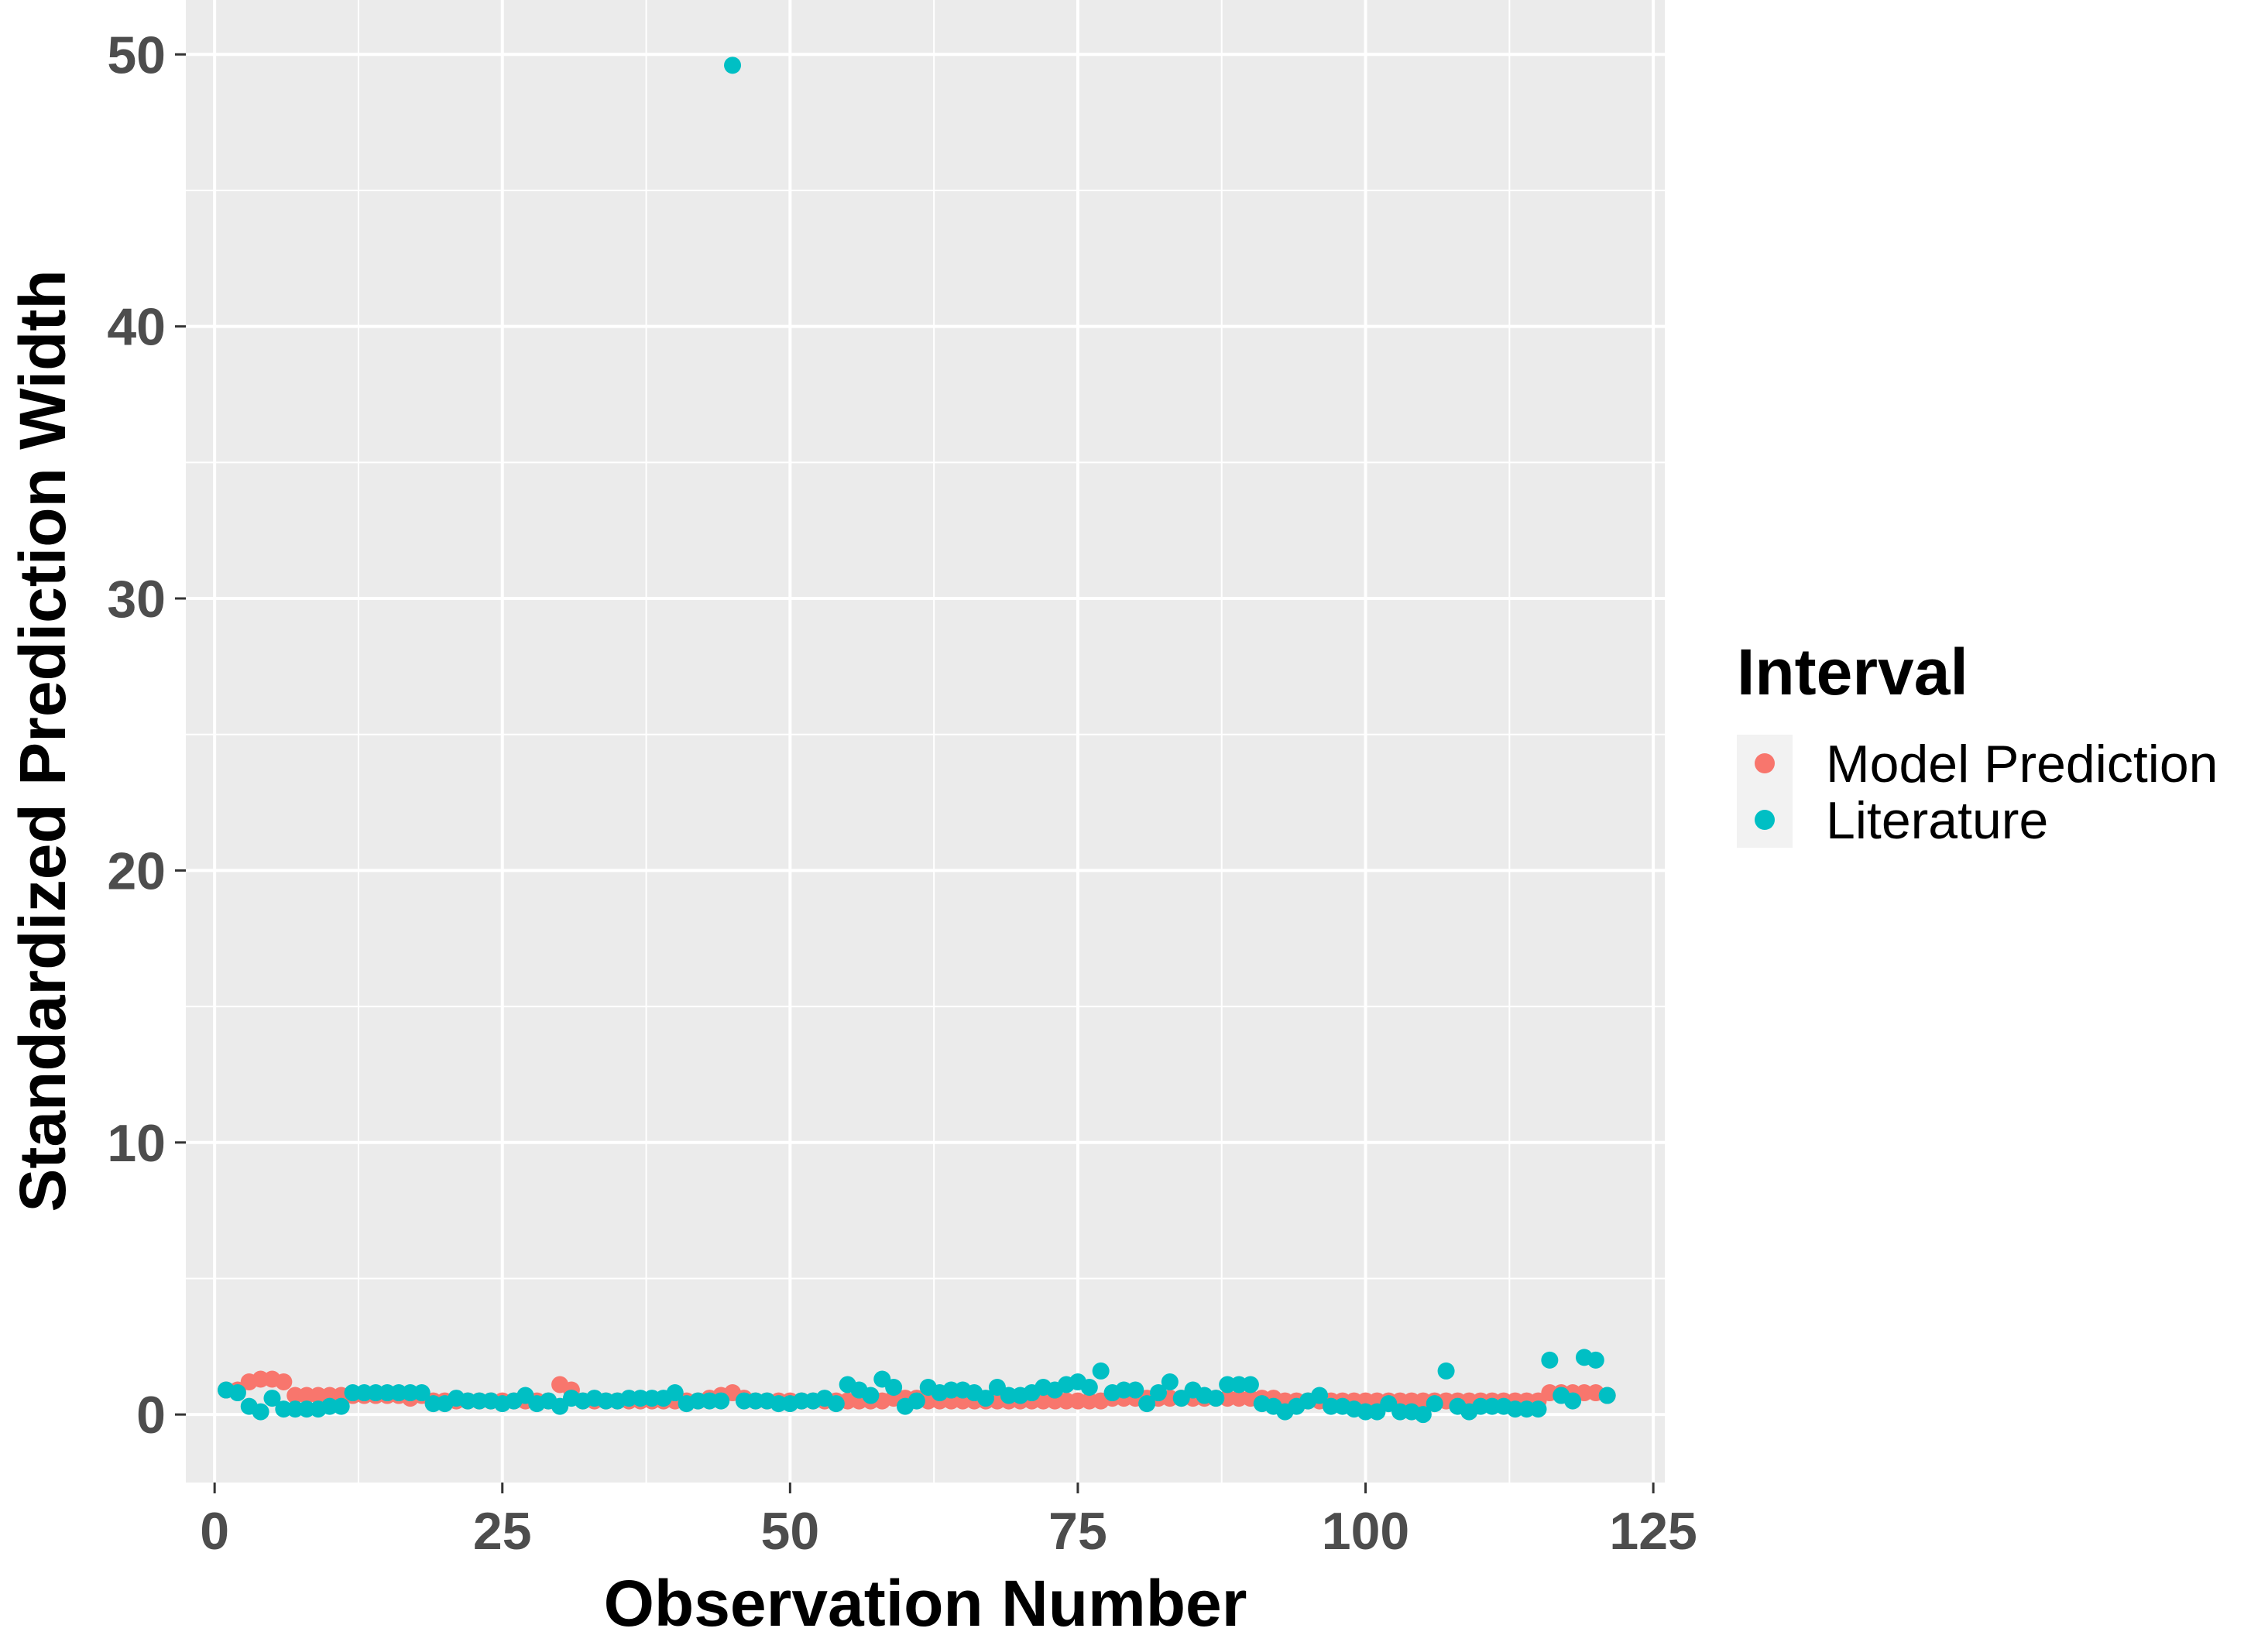 The height and width of the screenshot is (1642, 2268). Describe the element at coordinates (214, 1531) in the screenshot. I see `x-tick-label: 0` at that location.